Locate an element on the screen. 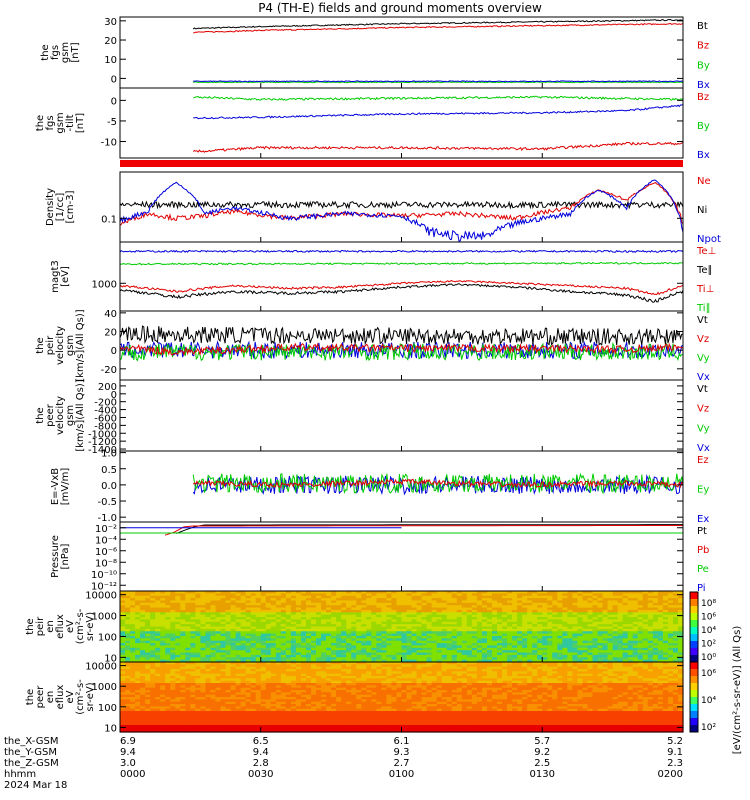 The width and height of the screenshot is (750, 800). temperature-ytick-label: 1000 is located at coordinates (104, 284).